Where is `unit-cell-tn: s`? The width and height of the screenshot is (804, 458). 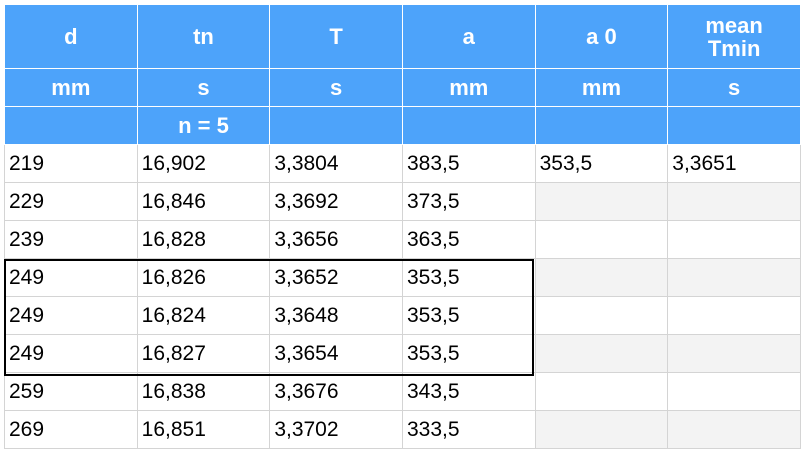 unit-cell-tn: s is located at coordinates (203, 87).